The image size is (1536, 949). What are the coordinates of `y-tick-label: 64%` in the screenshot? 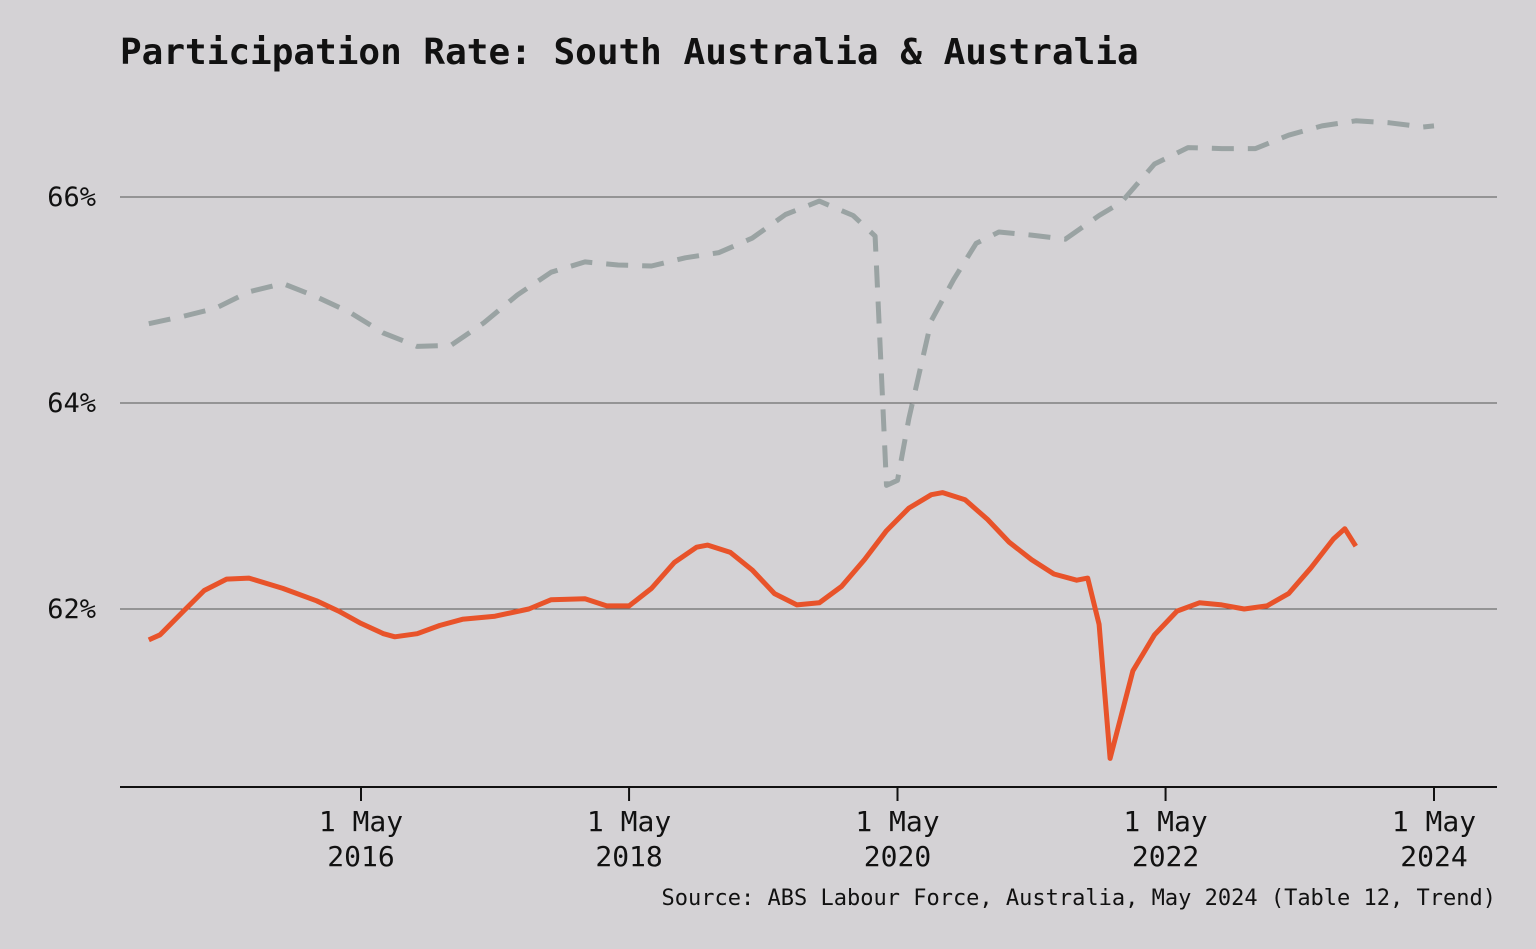 It's located at (71, 403).